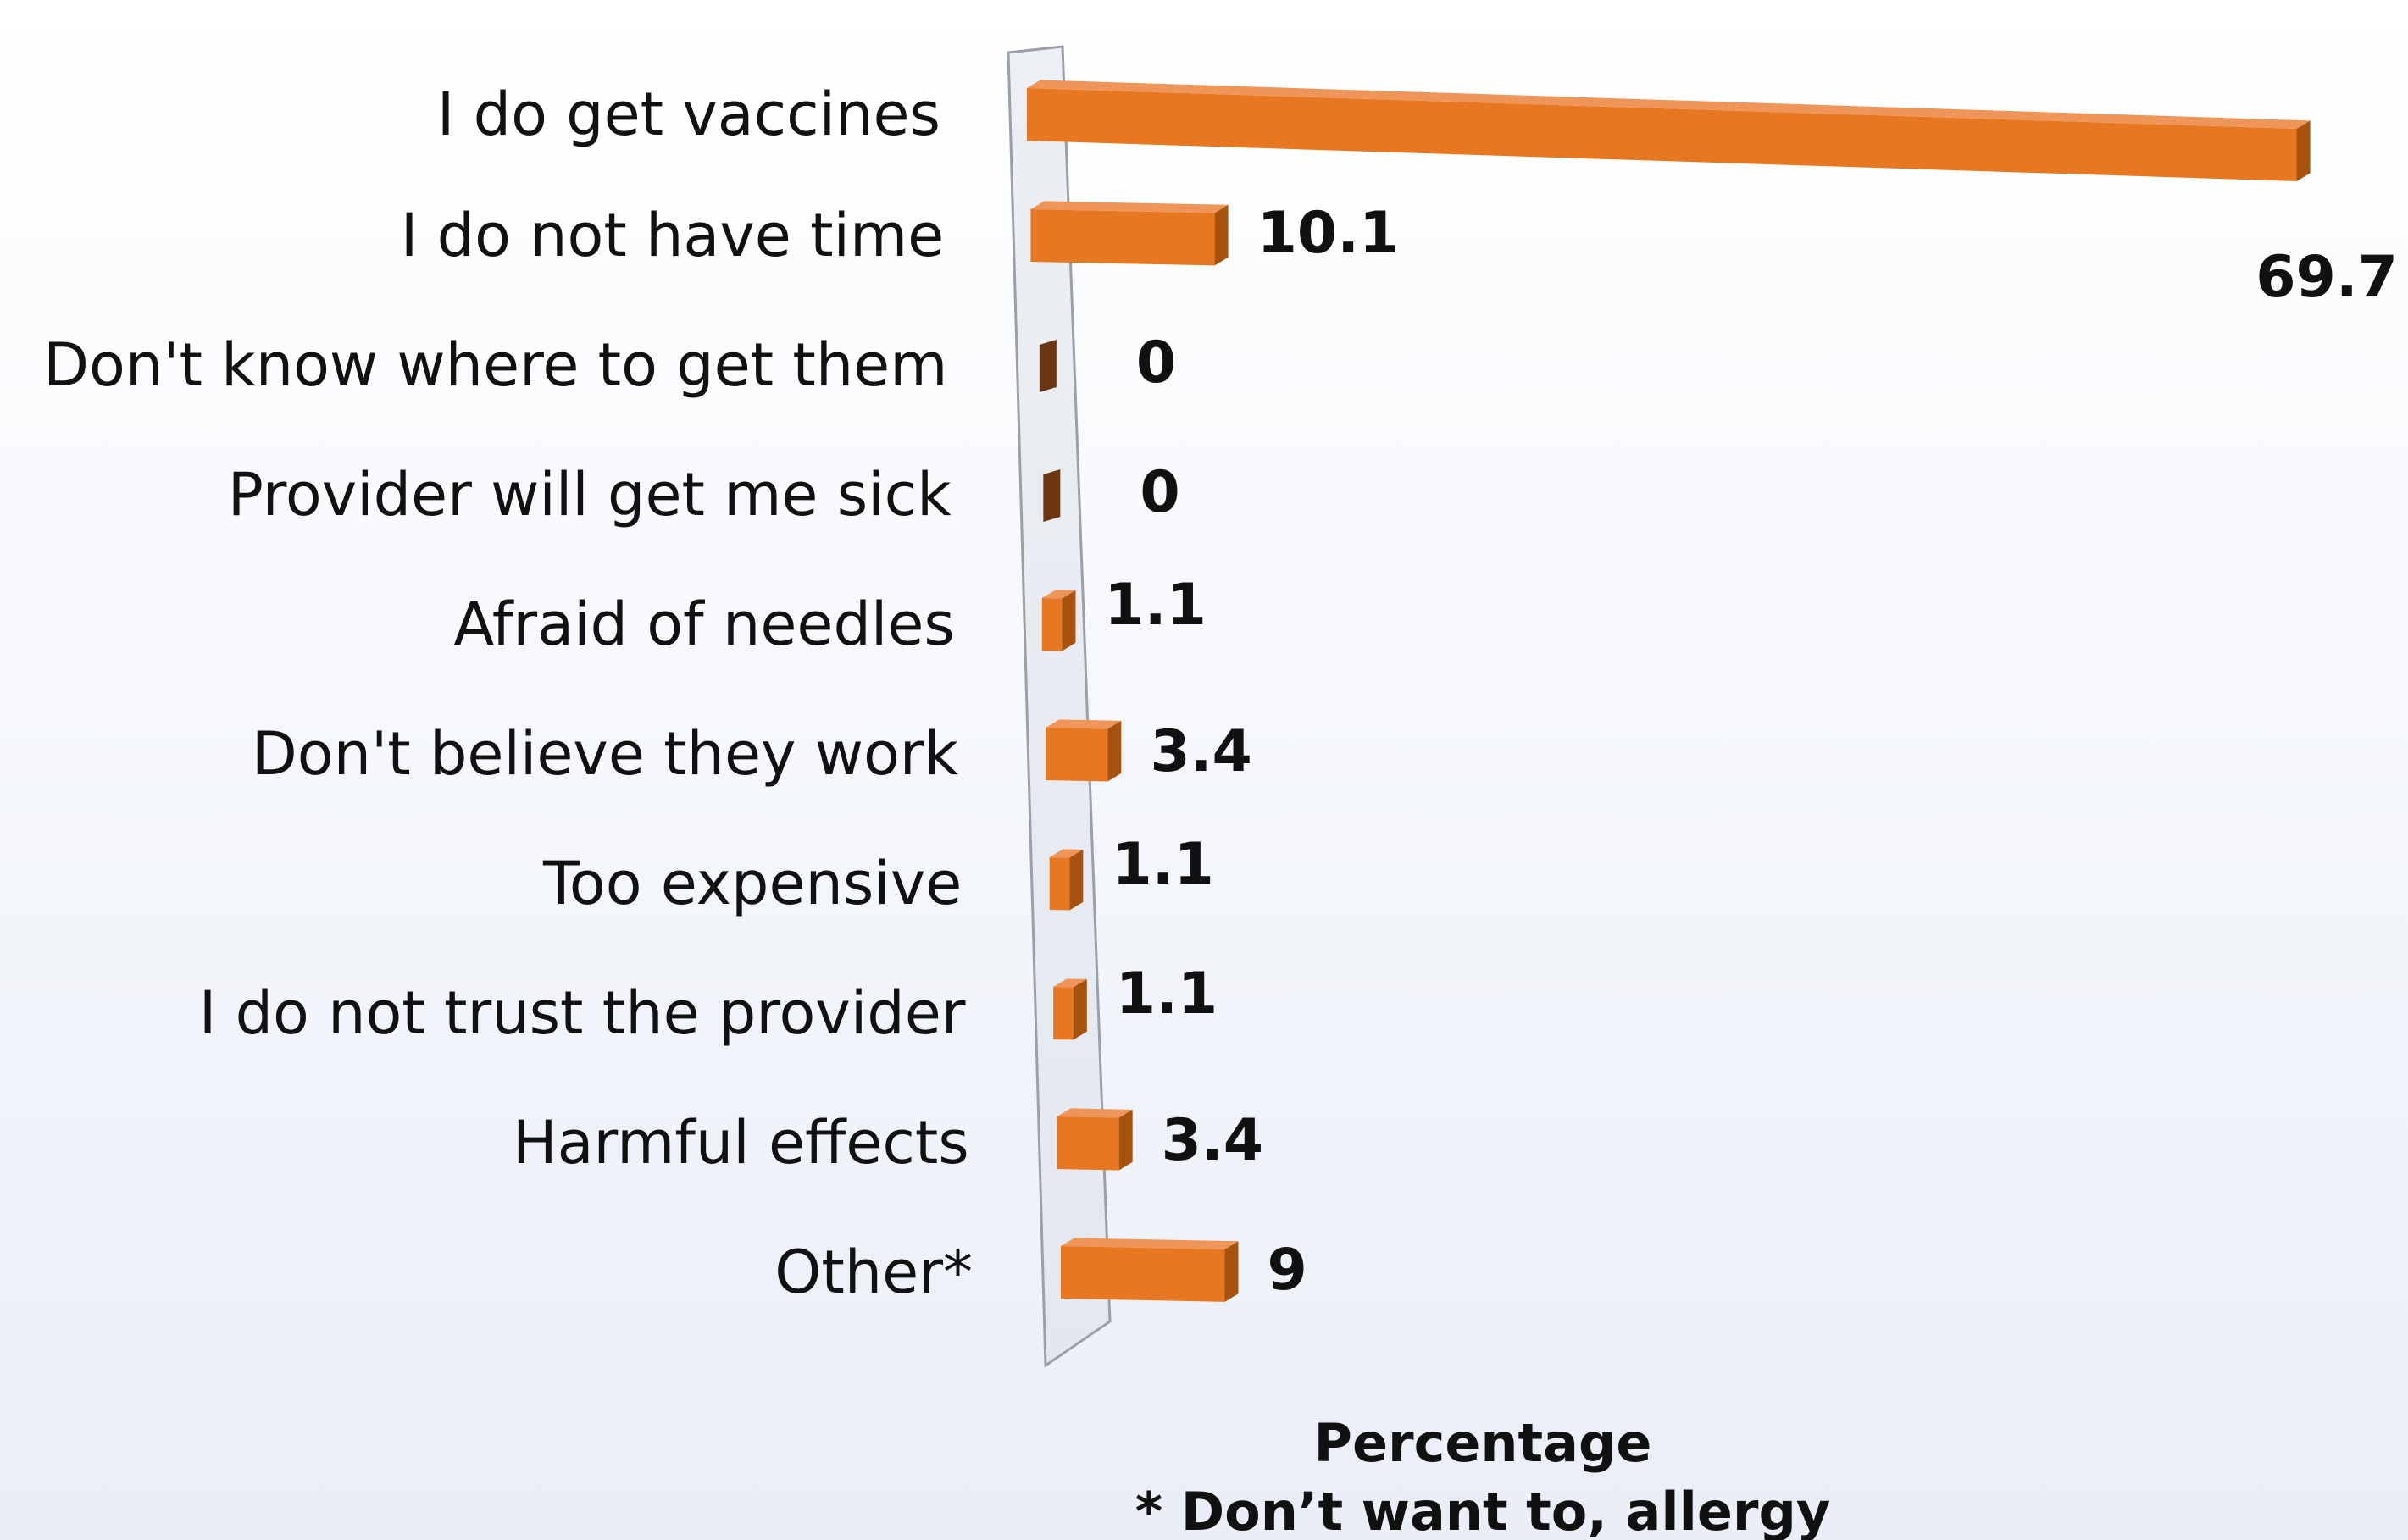  Describe the element at coordinates (752, 883) in the screenshot. I see `category-label: Too expensive` at that location.